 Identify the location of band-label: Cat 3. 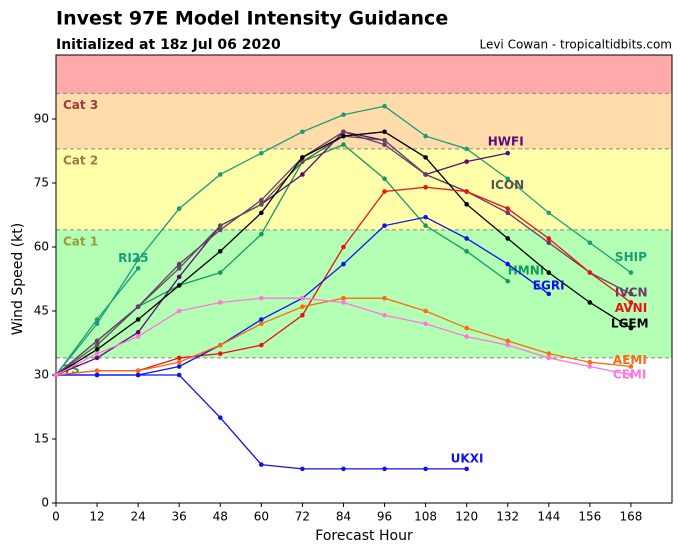
(80, 105).